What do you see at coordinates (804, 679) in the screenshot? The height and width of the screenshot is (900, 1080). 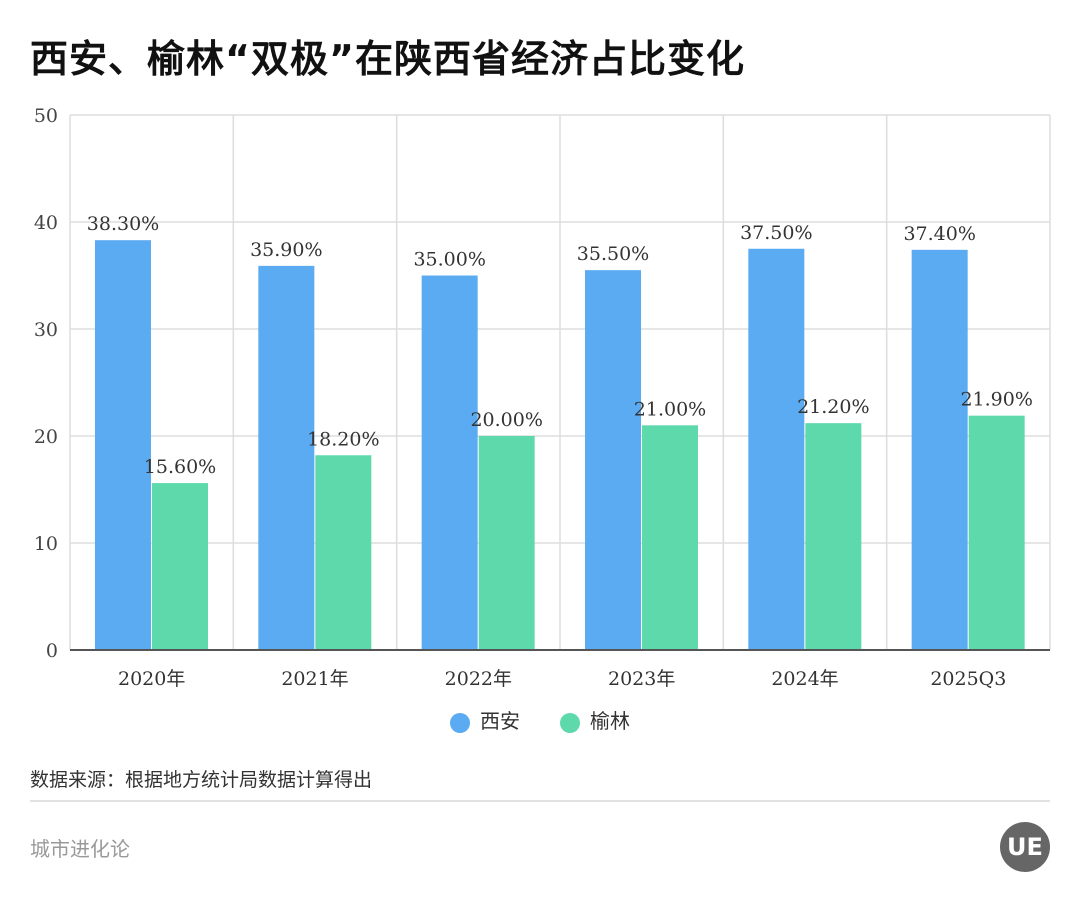 I see `x-tick-label: 2024年` at bounding box center [804, 679].